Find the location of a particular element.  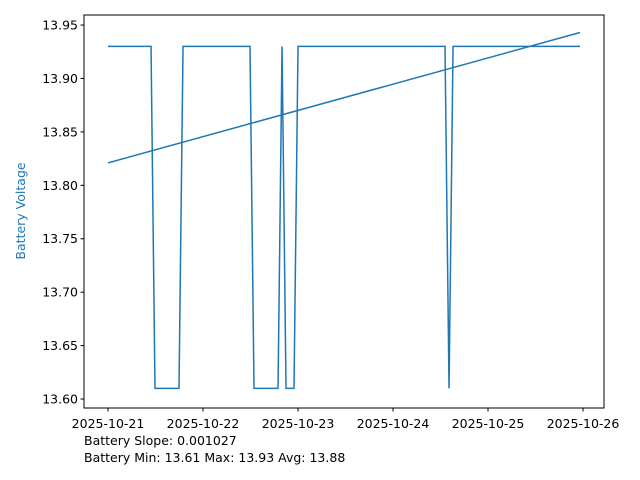

annotation: Battery Slope: 0.001027 is located at coordinates (160, 440).